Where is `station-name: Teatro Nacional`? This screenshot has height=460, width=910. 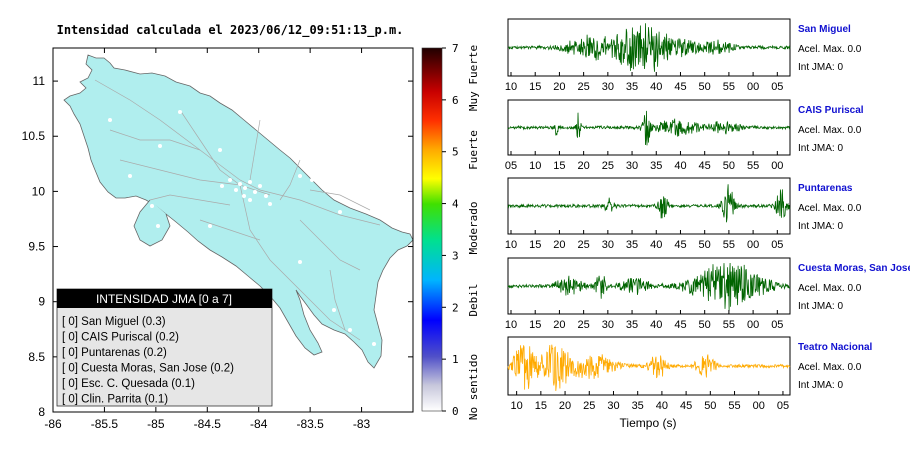
station-name: Teatro Nacional is located at coordinates (835, 347).